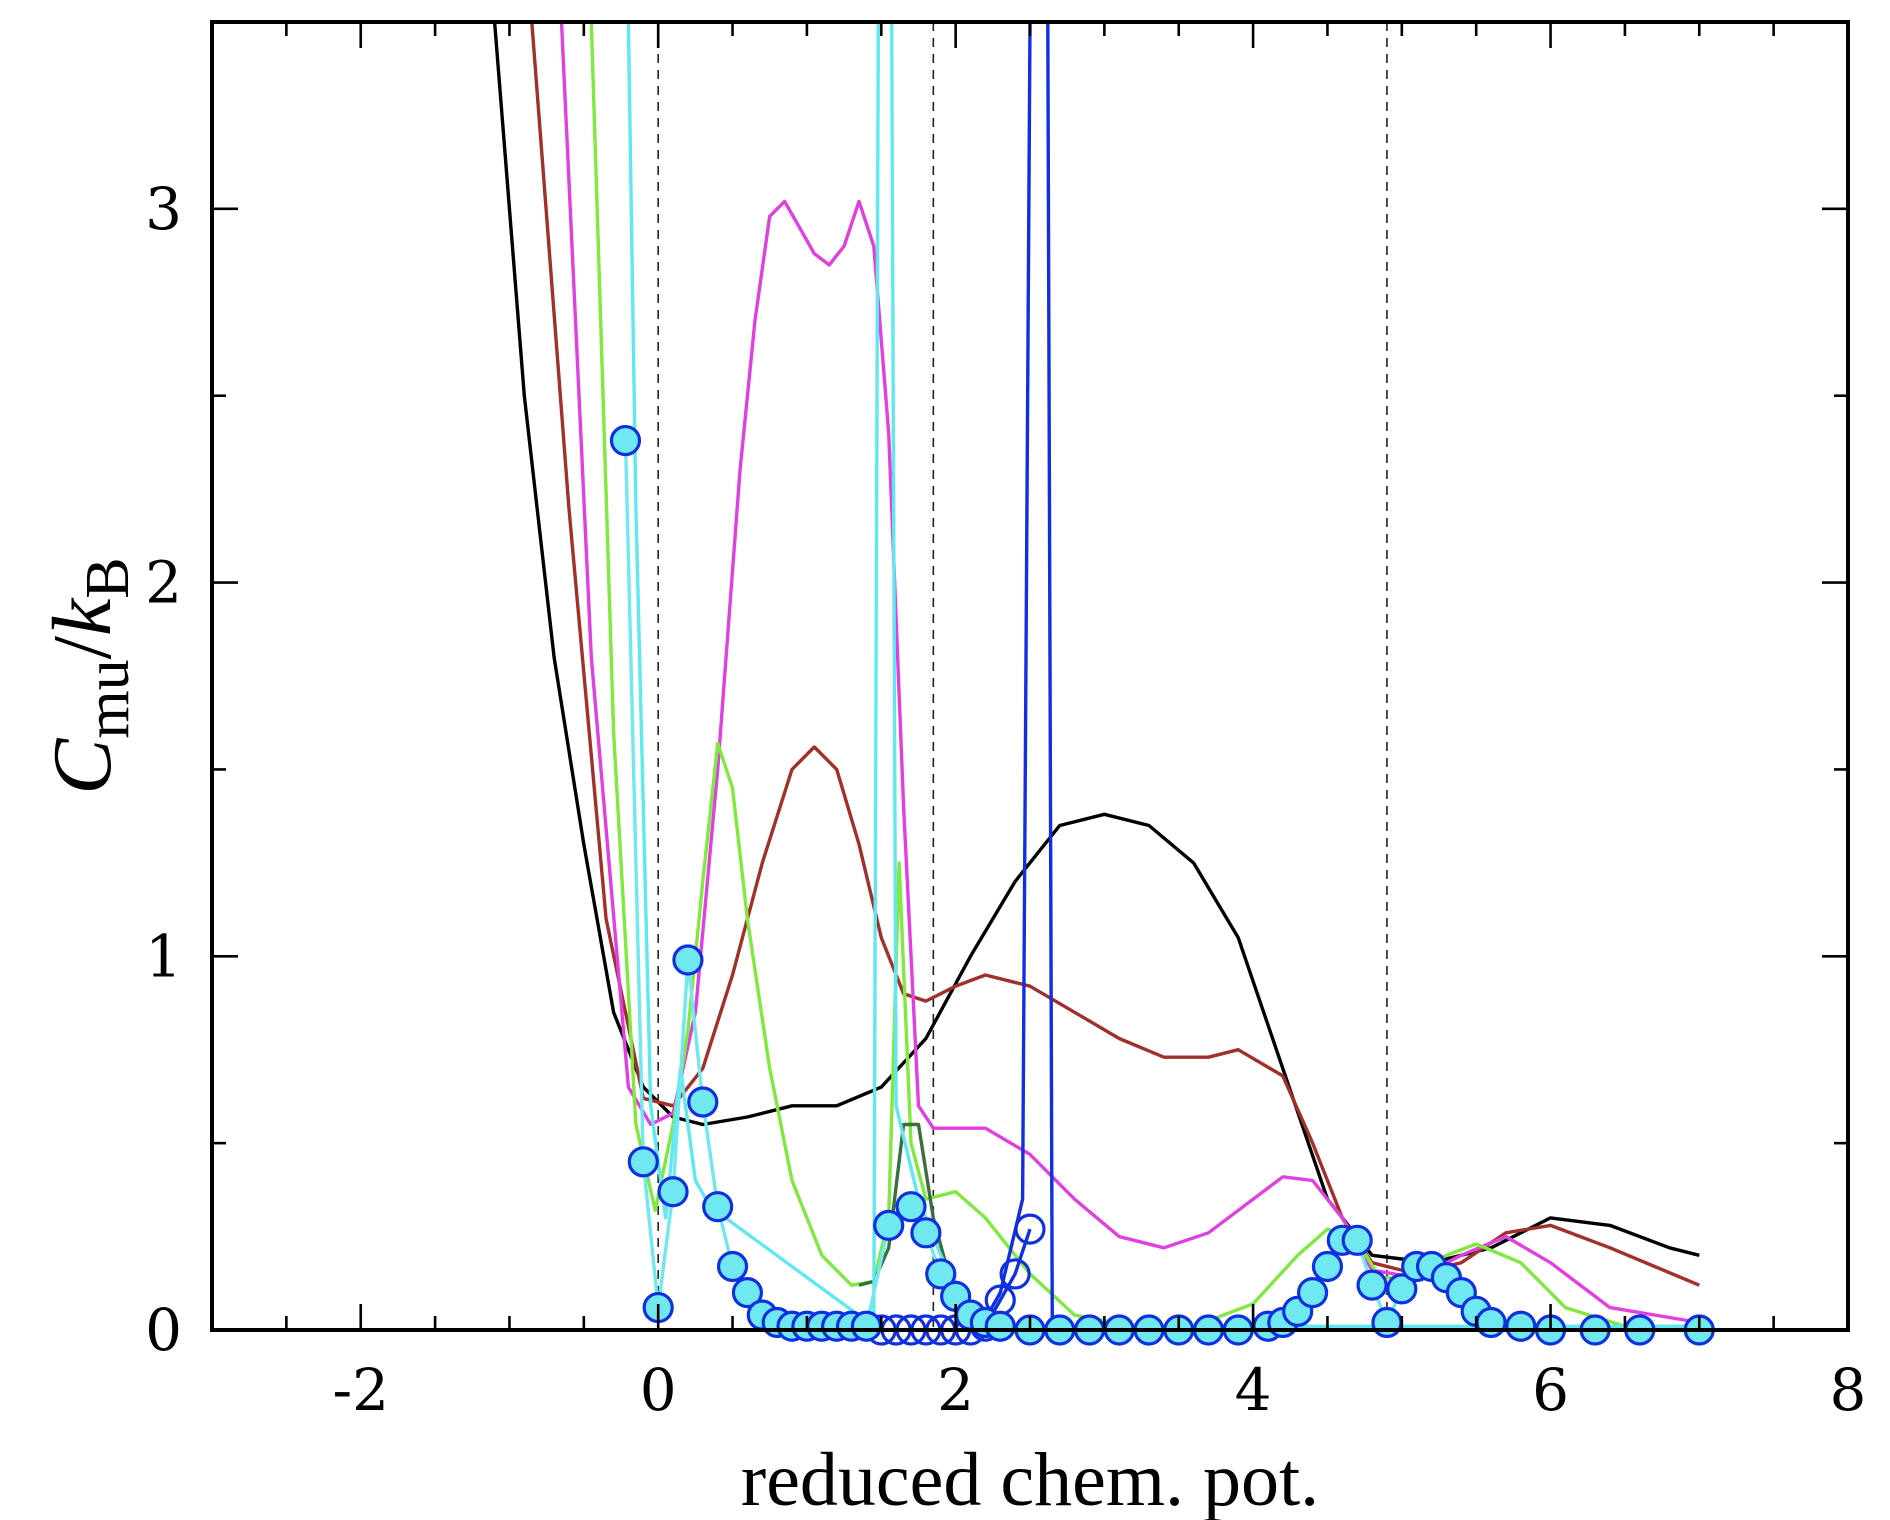 Image resolution: width=1890 pixels, height=1520 pixels. What do you see at coordinates (1550, 1390) in the screenshot?
I see `x-tick-label: 6` at bounding box center [1550, 1390].